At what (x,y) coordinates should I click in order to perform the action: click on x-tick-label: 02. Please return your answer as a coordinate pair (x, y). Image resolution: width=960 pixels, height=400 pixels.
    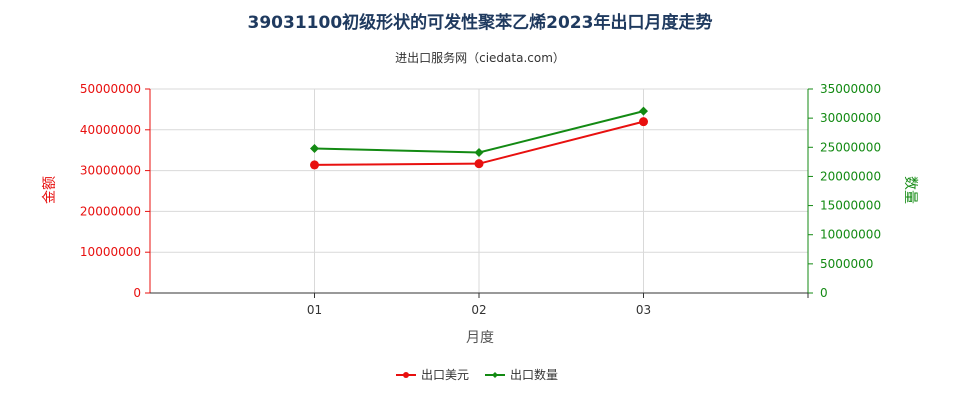
    Looking at the image, I should click on (478, 310).